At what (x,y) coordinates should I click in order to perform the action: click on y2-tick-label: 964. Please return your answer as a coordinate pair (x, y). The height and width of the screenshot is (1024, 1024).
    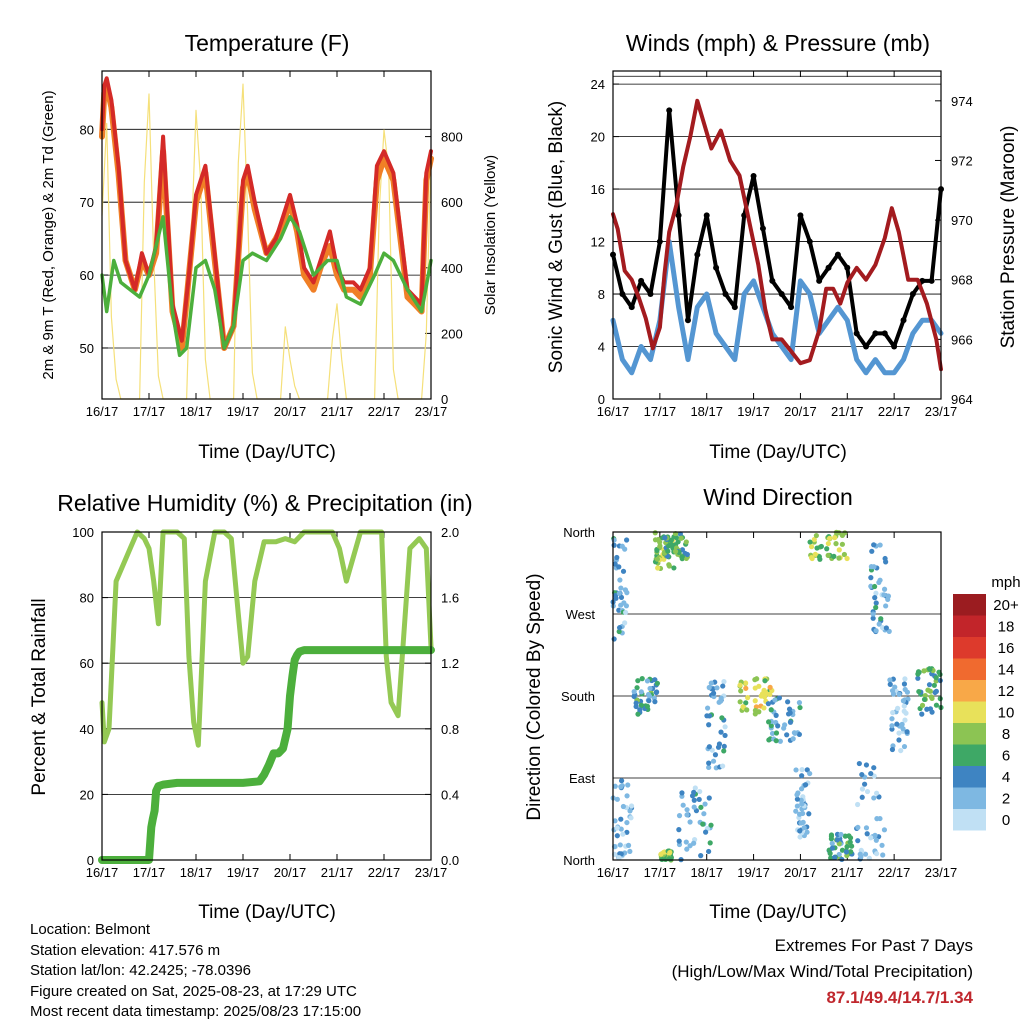
    Looking at the image, I should click on (962, 399).